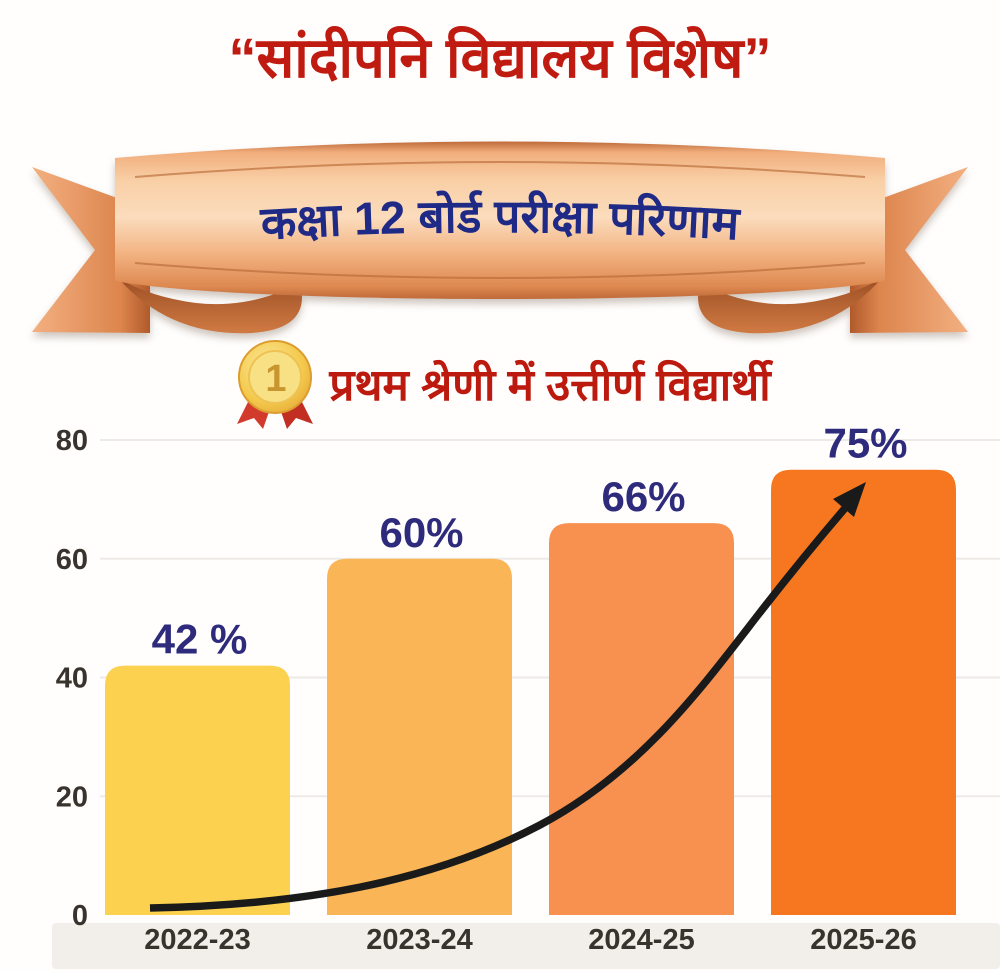 This screenshot has height=970, width=1000. What do you see at coordinates (200, 639) in the screenshot?
I see `bar-value-label: 42 %` at bounding box center [200, 639].